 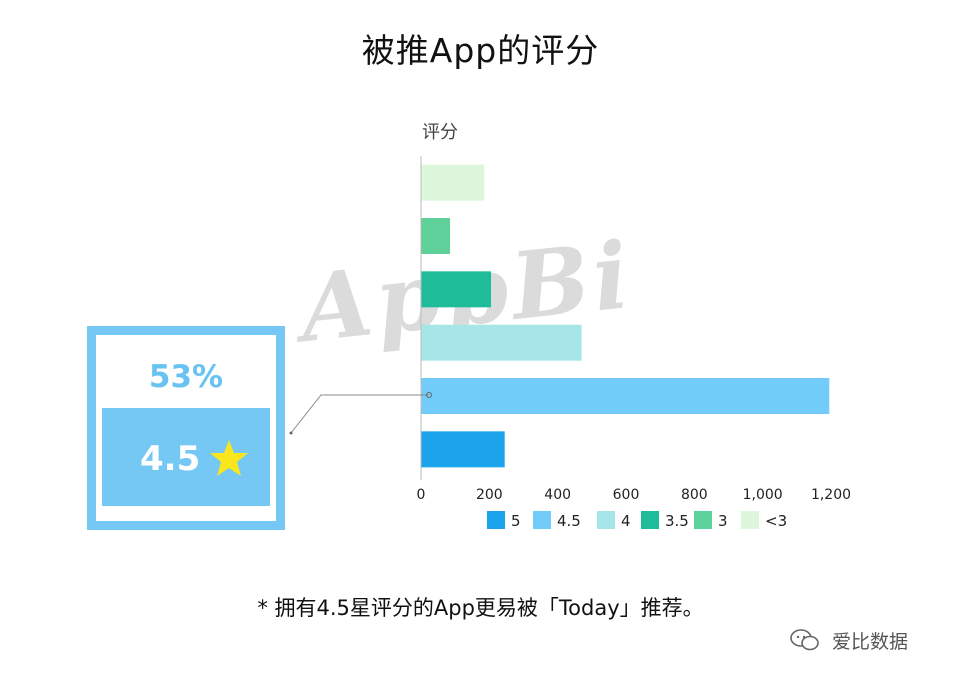 I want to click on x-tick-label: 1,200, so click(x=831, y=495).